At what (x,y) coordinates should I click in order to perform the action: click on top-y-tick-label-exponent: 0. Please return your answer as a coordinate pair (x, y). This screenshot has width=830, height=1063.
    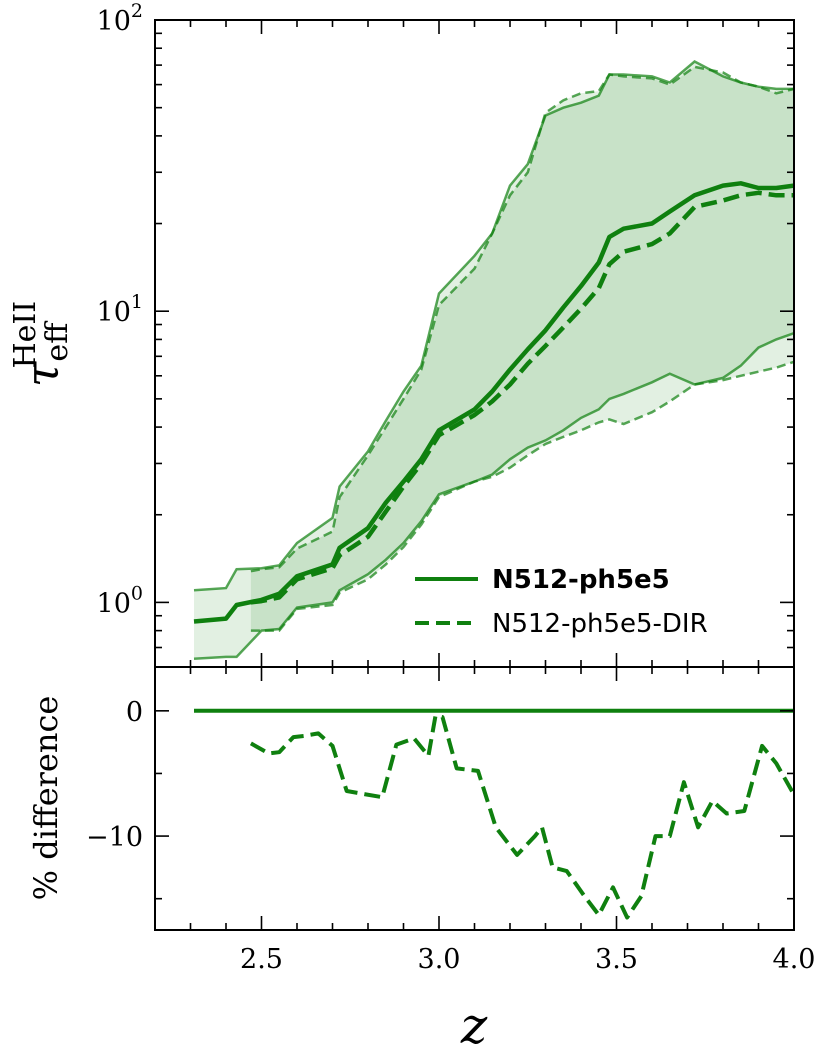
    Looking at the image, I should click on (137, 593).